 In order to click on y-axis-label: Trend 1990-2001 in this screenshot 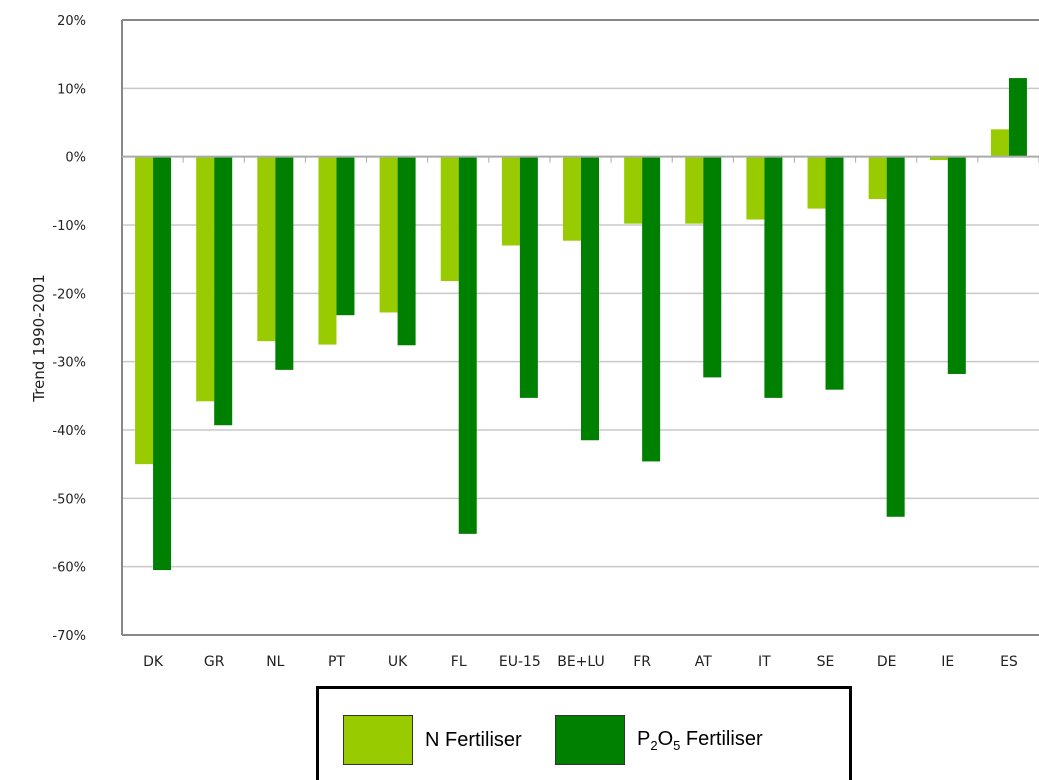, I will do `click(39, 338)`.